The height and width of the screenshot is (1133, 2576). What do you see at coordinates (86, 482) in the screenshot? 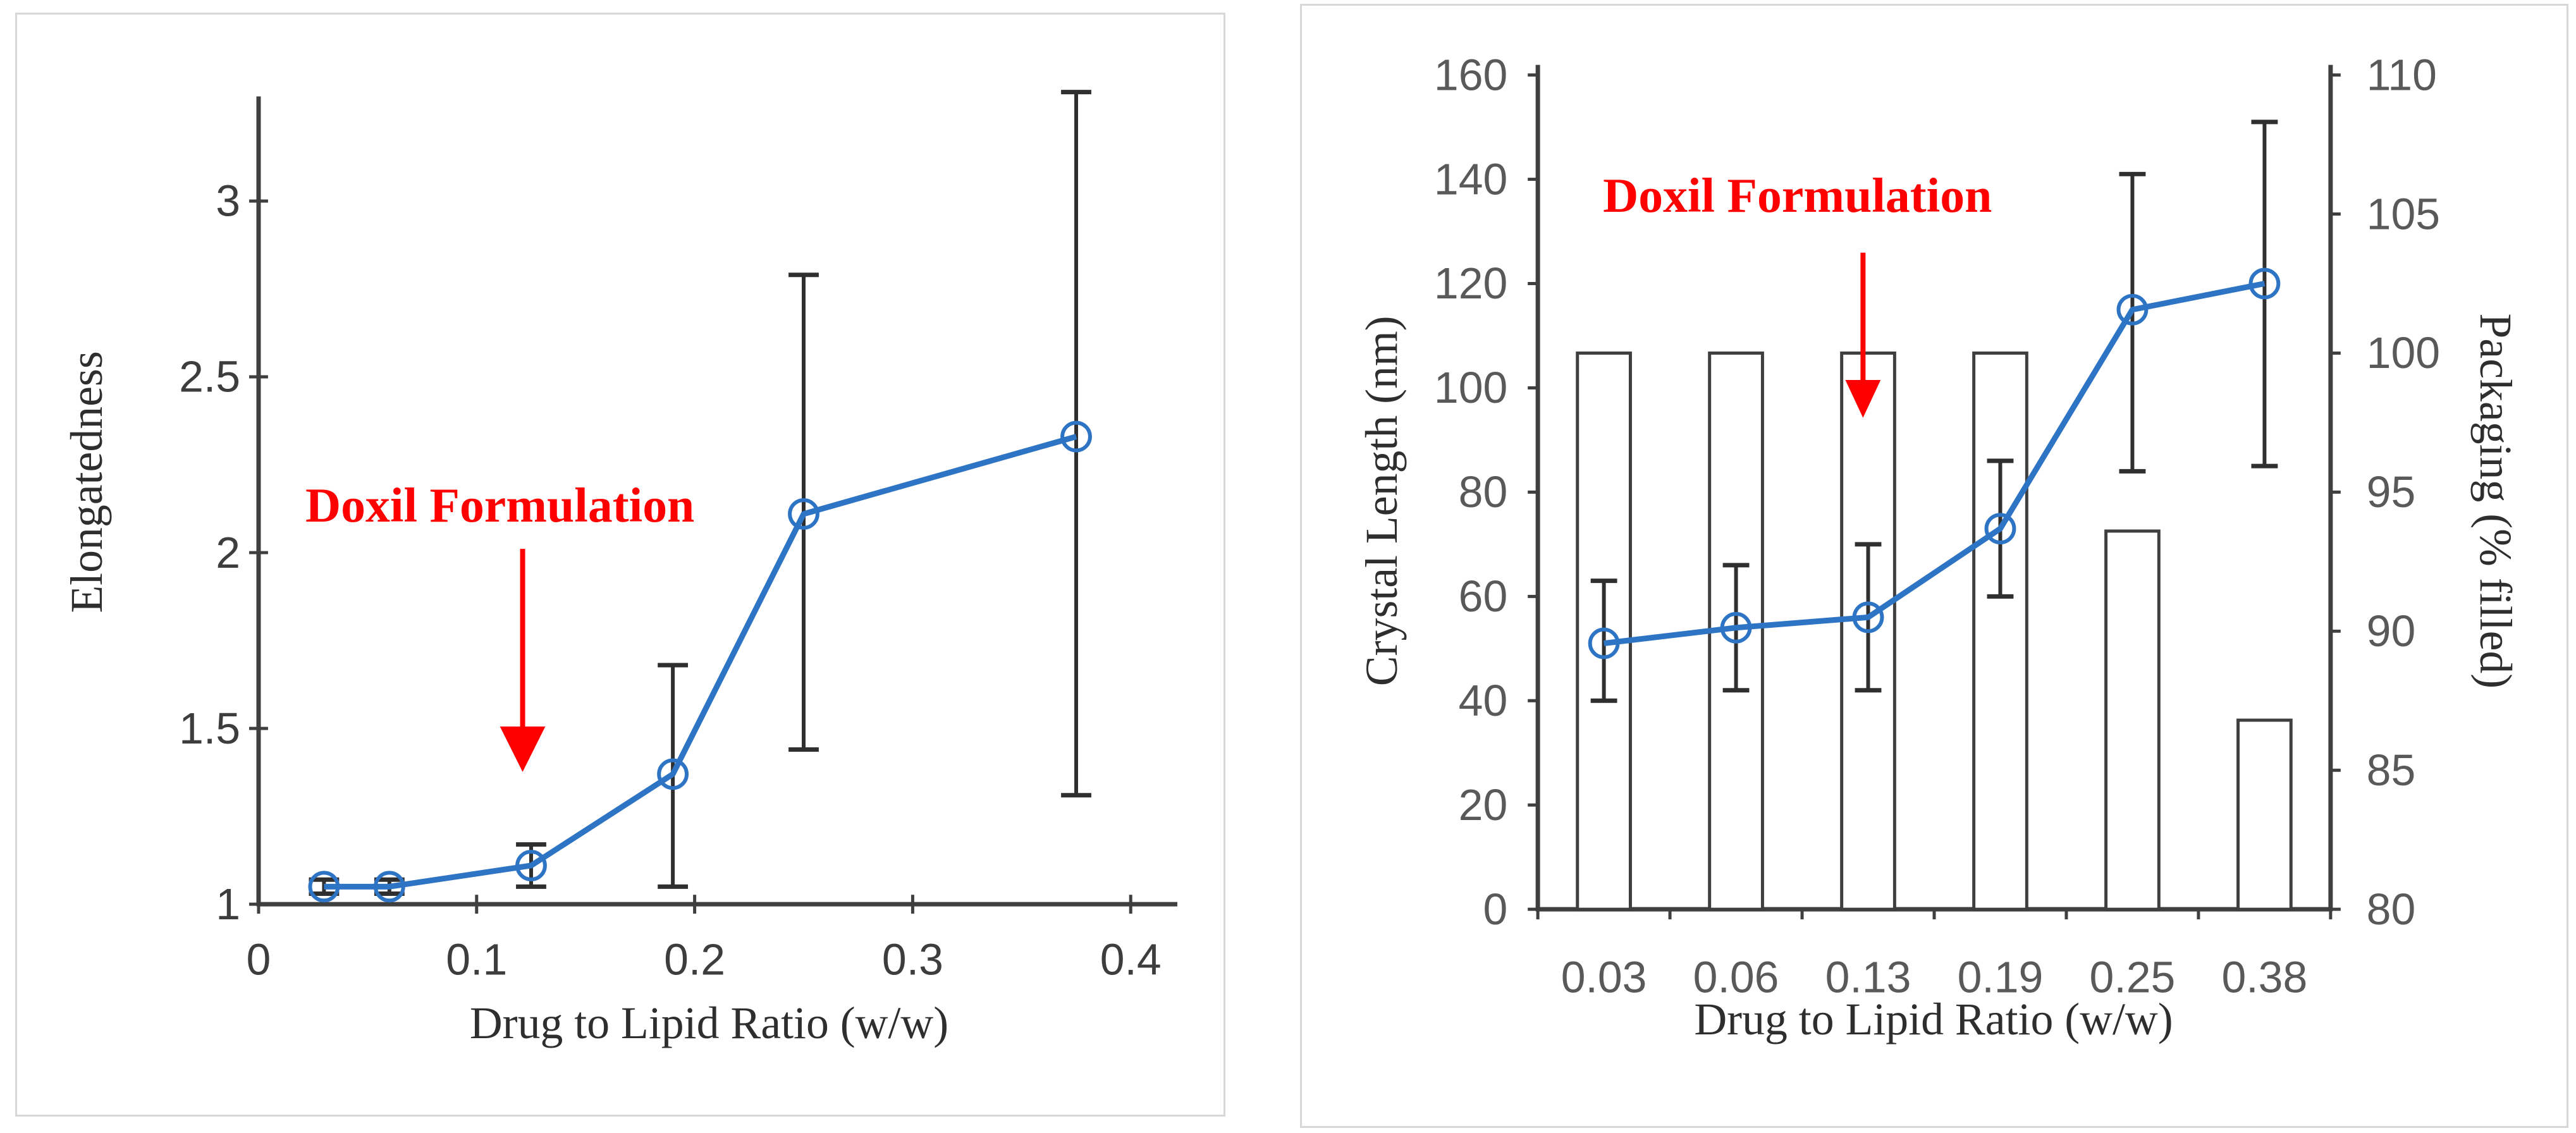
I see `y-axis-title: Elongatedness` at bounding box center [86, 482].